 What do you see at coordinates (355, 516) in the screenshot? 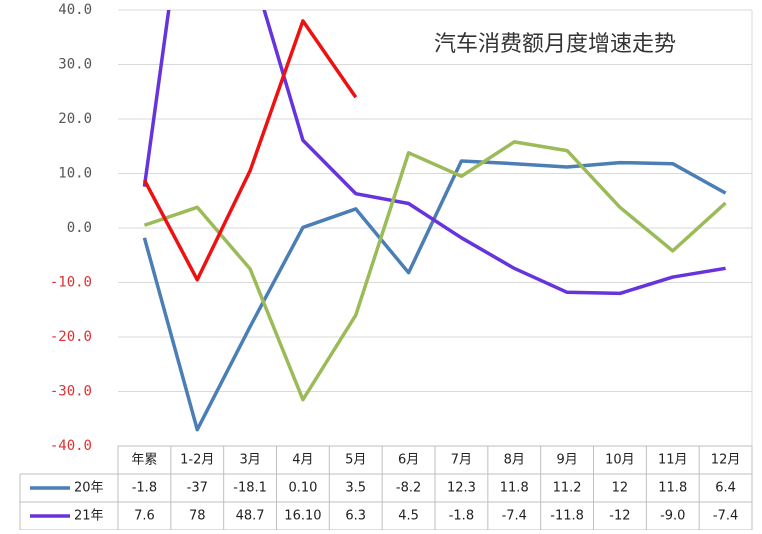
I see `data-label: 6.3` at bounding box center [355, 516].